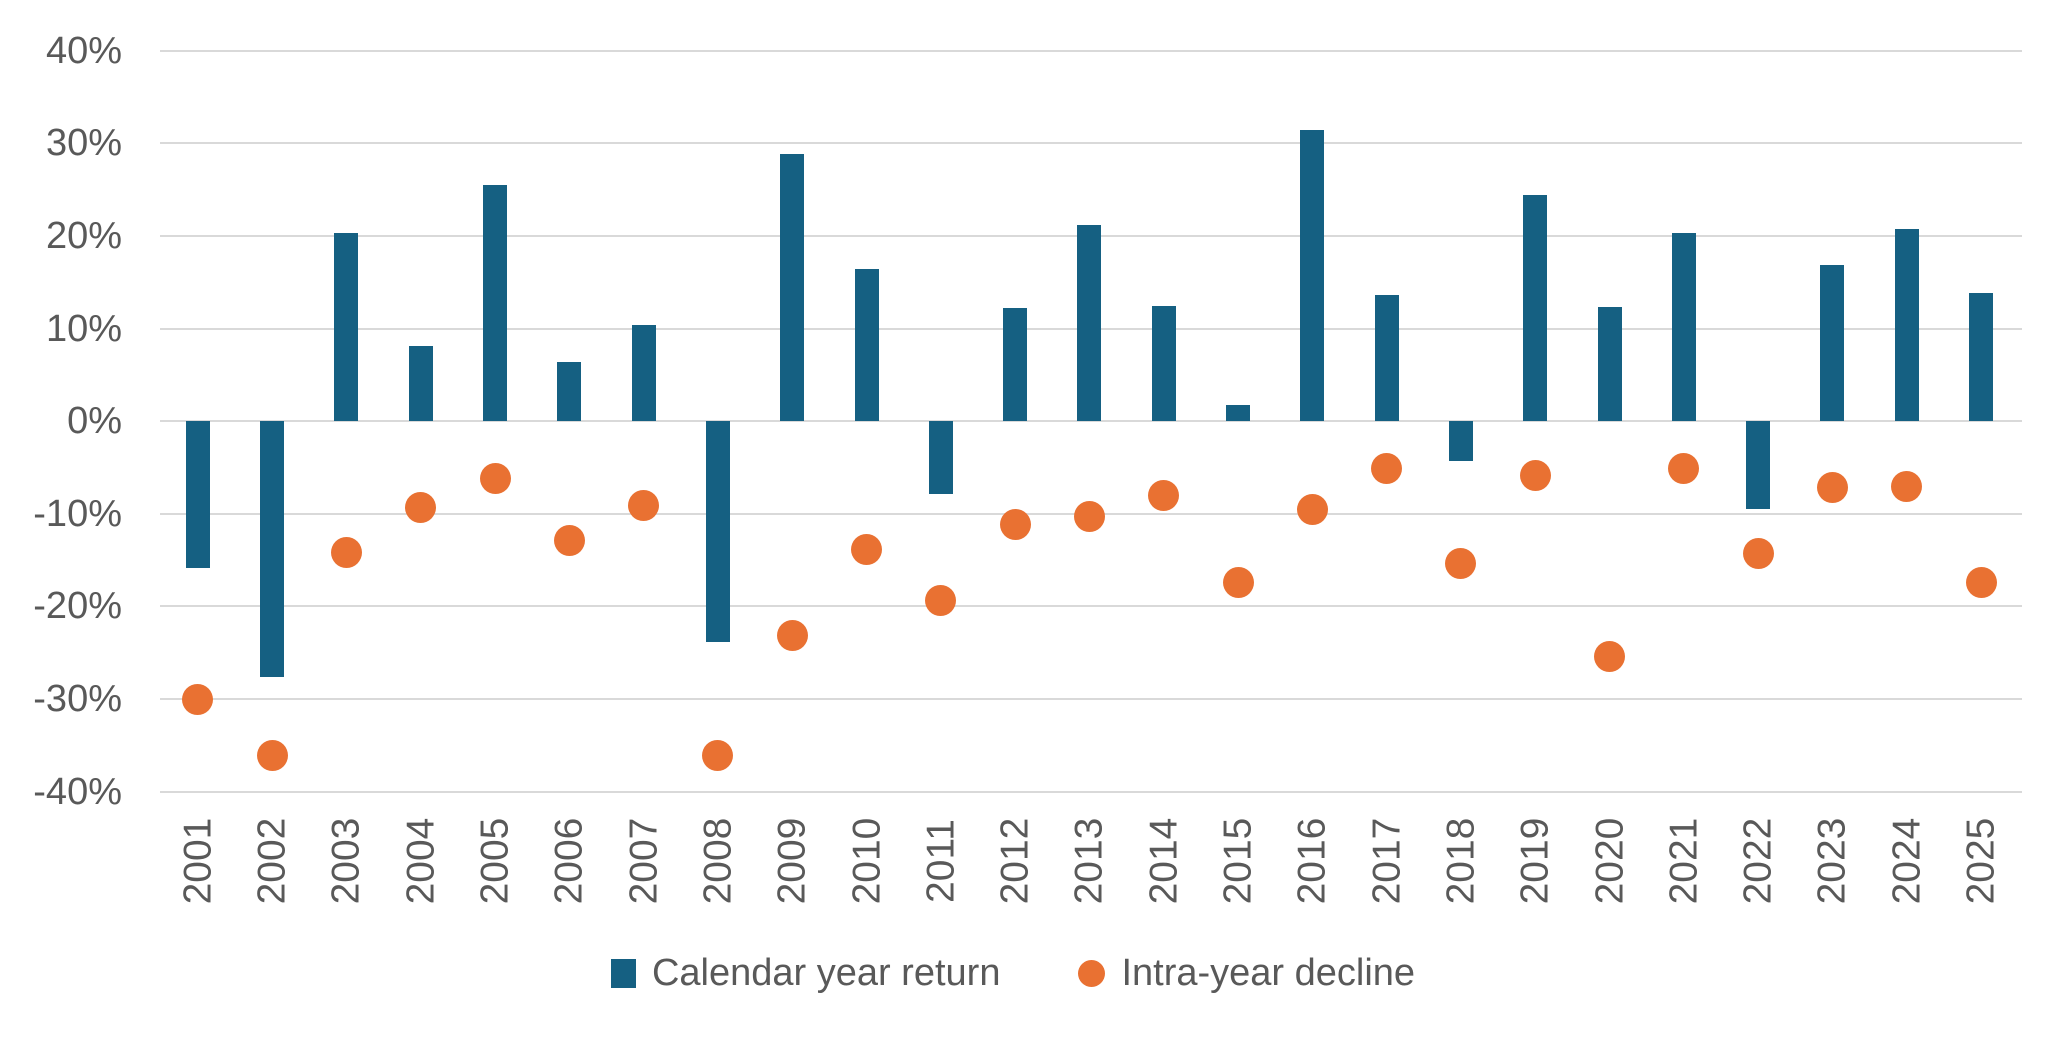  What do you see at coordinates (1535, 476) in the screenshot?
I see `dot-2019` at bounding box center [1535, 476].